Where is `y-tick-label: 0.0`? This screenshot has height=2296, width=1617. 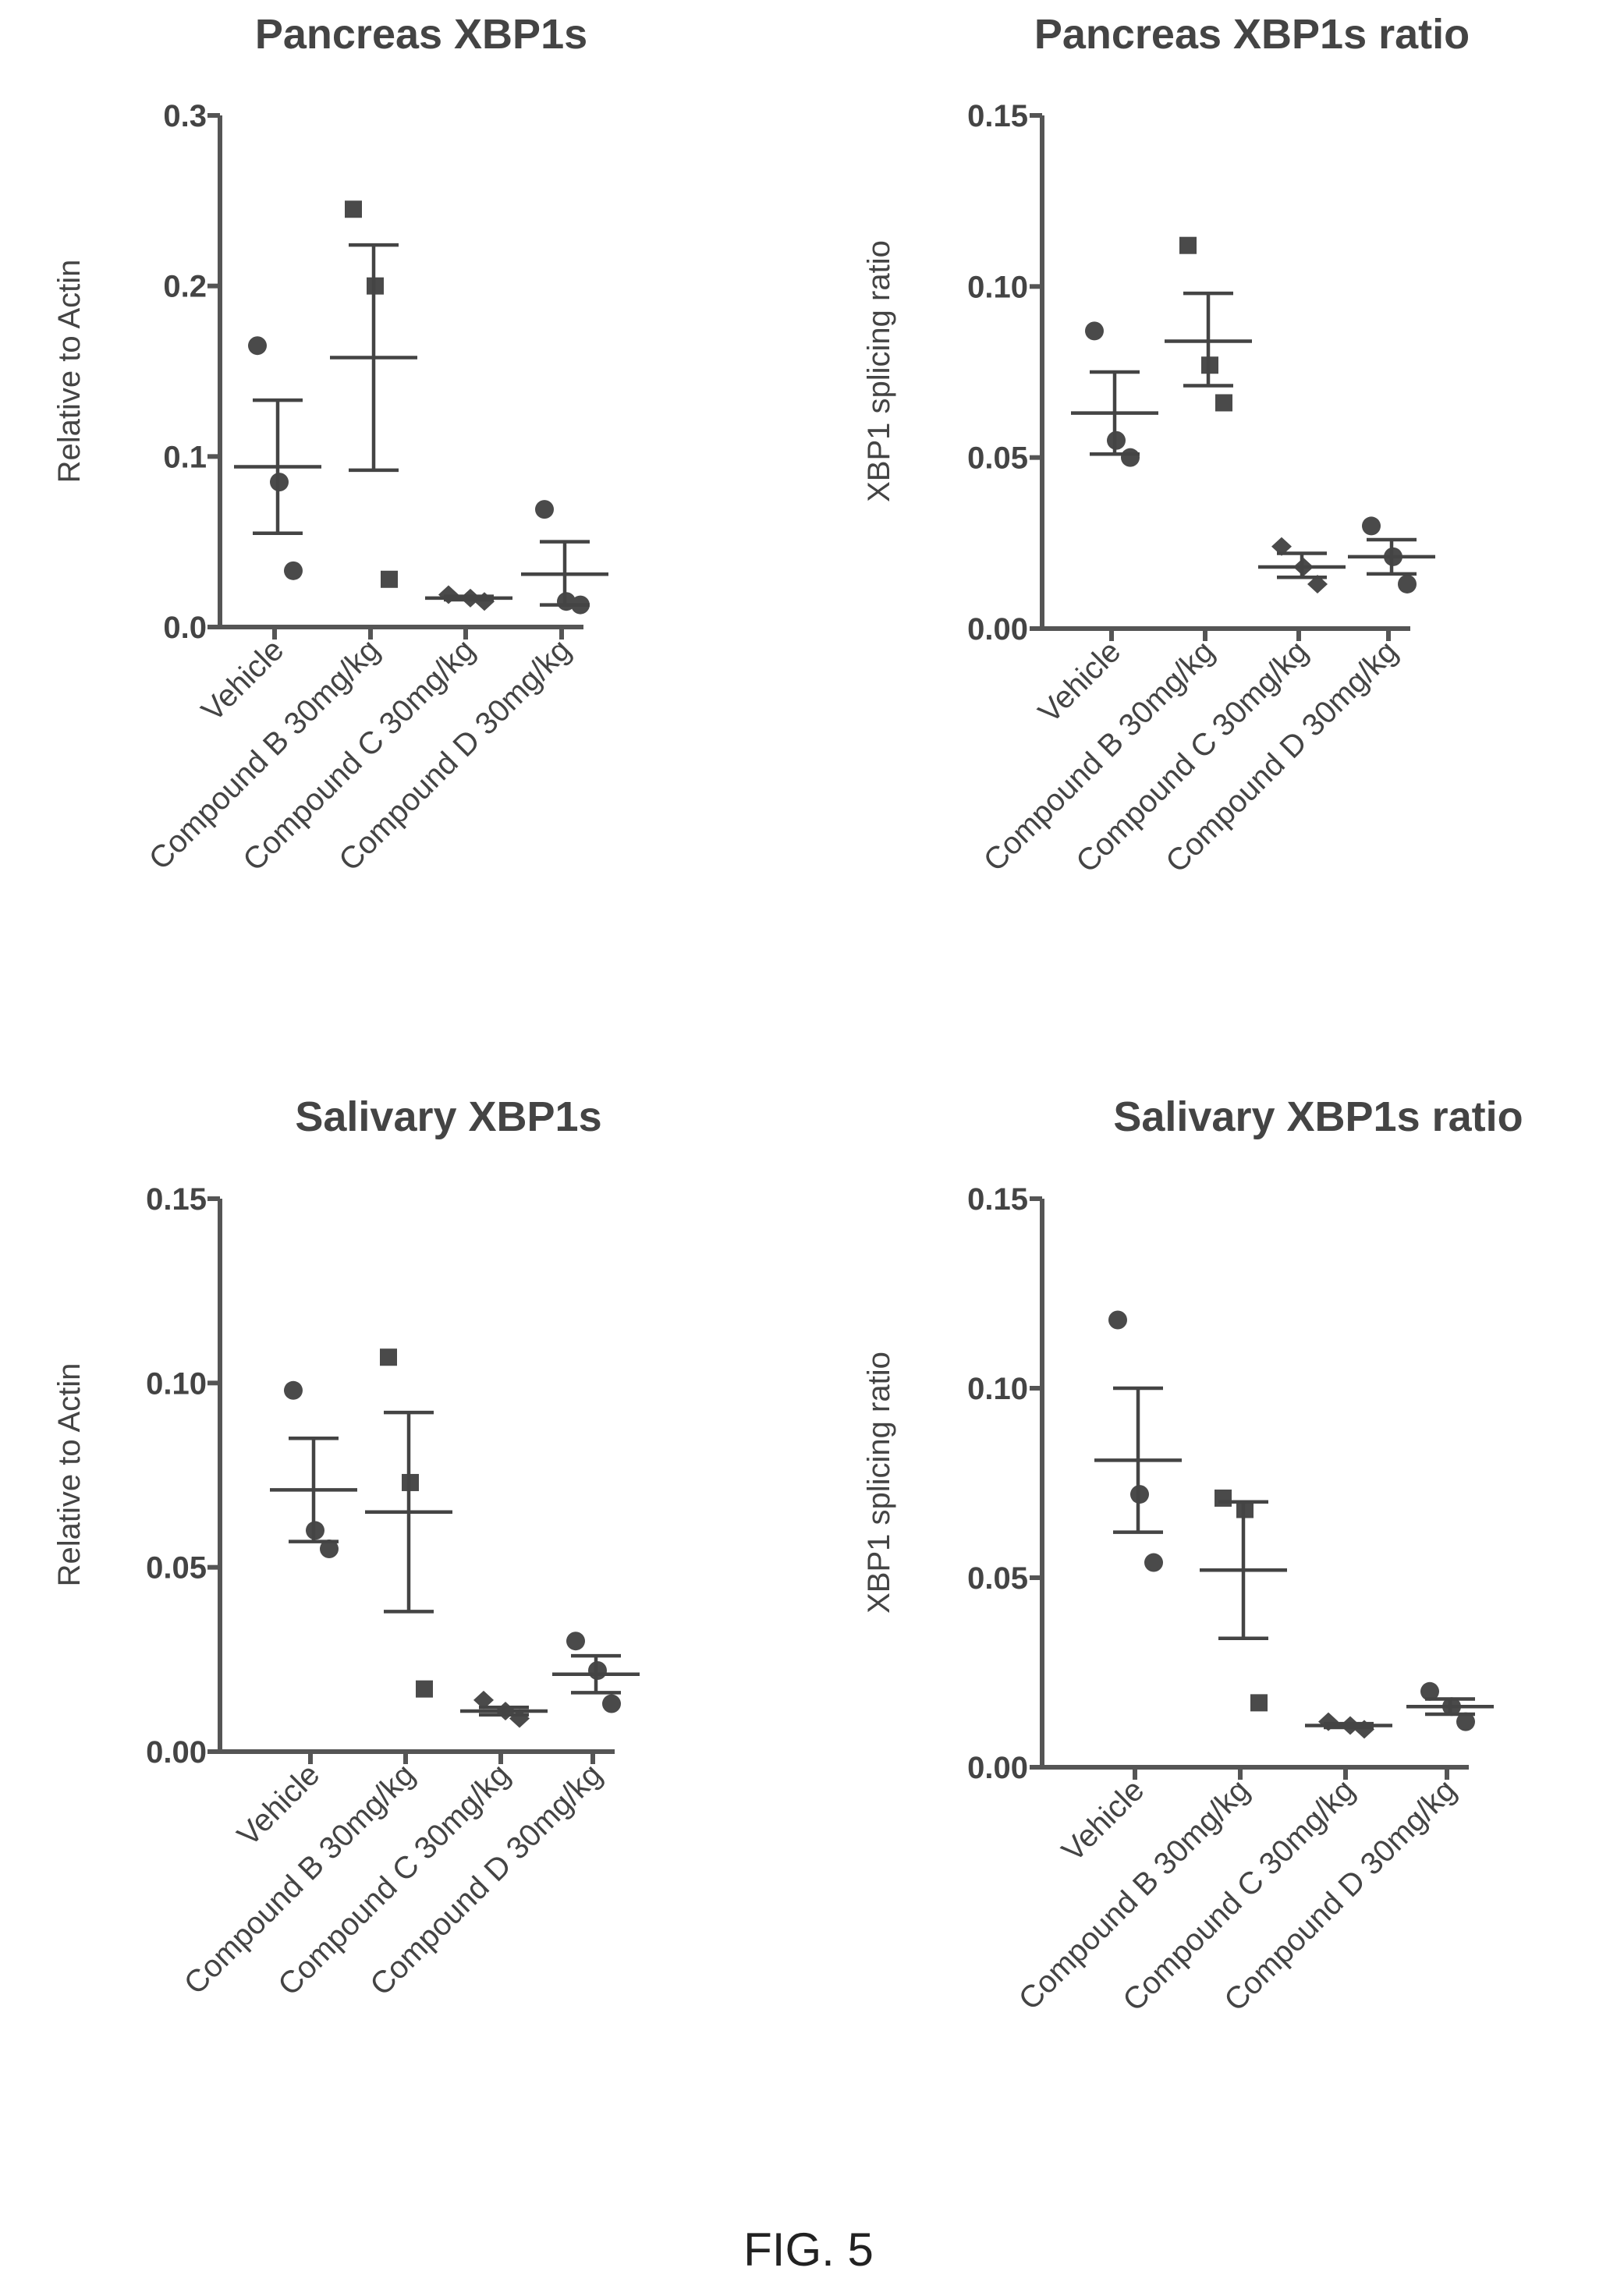 y-tick-label: 0.0 is located at coordinates (185, 628).